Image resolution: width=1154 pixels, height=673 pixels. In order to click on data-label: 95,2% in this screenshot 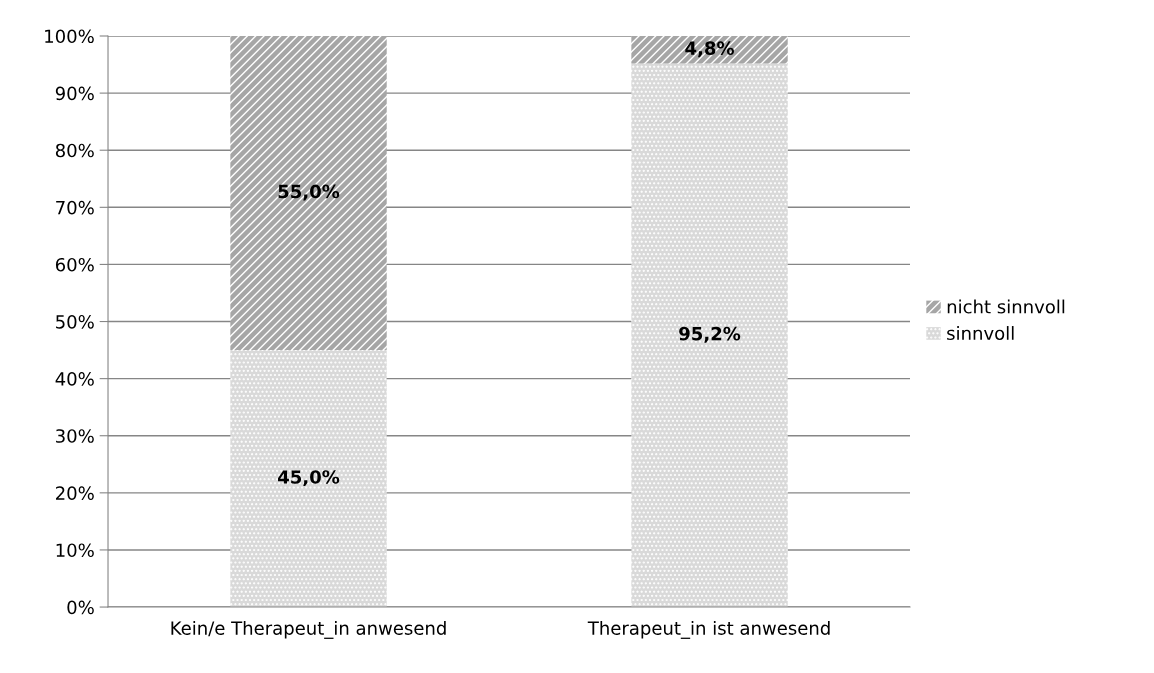, I will do `click(710, 334)`.